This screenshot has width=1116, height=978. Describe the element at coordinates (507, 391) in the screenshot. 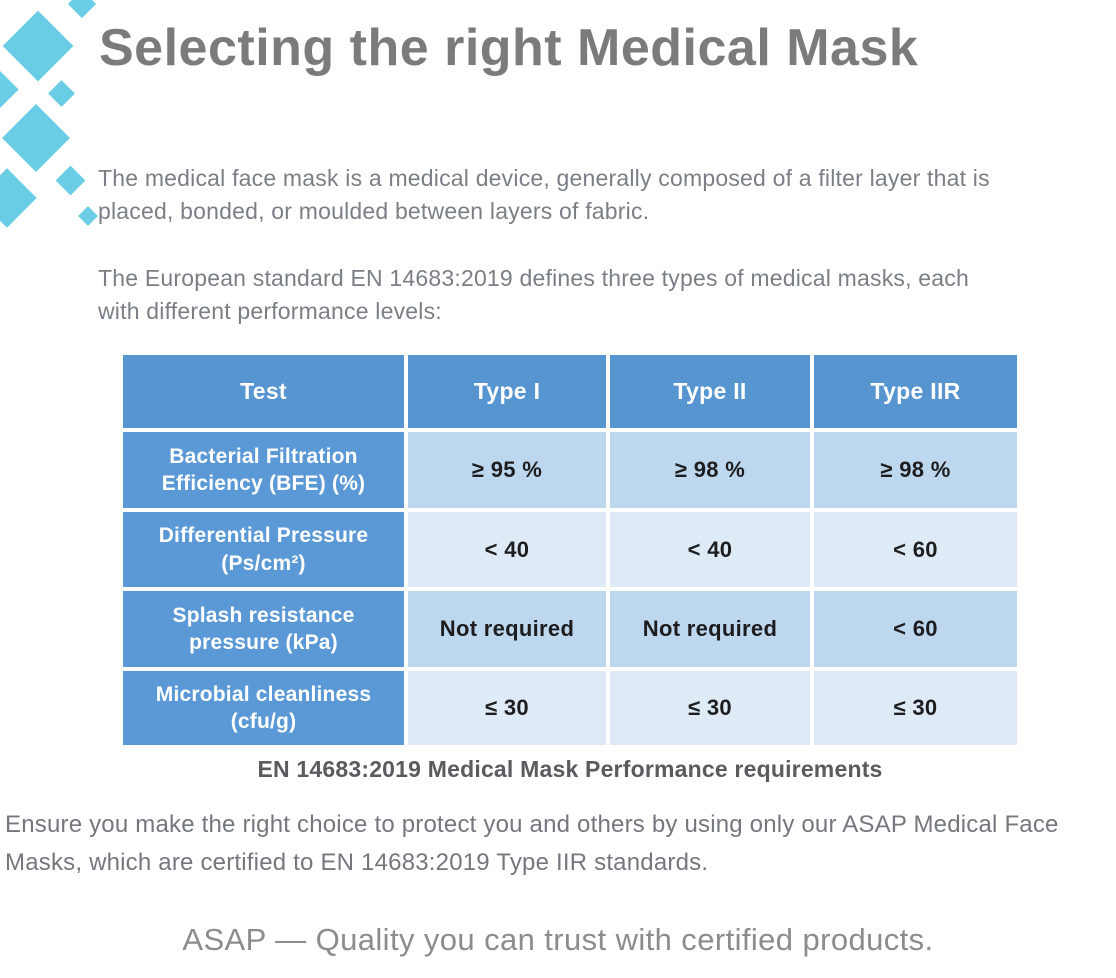

I see `table-header-type-i: Type I` at that location.